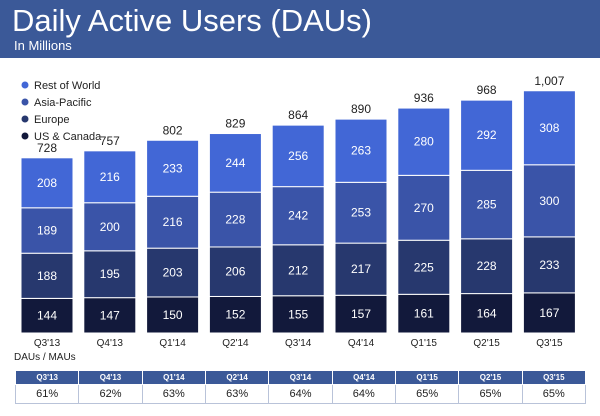 The image size is (600, 416). I want to click on bar-value-label: 270, so click(424, 208).